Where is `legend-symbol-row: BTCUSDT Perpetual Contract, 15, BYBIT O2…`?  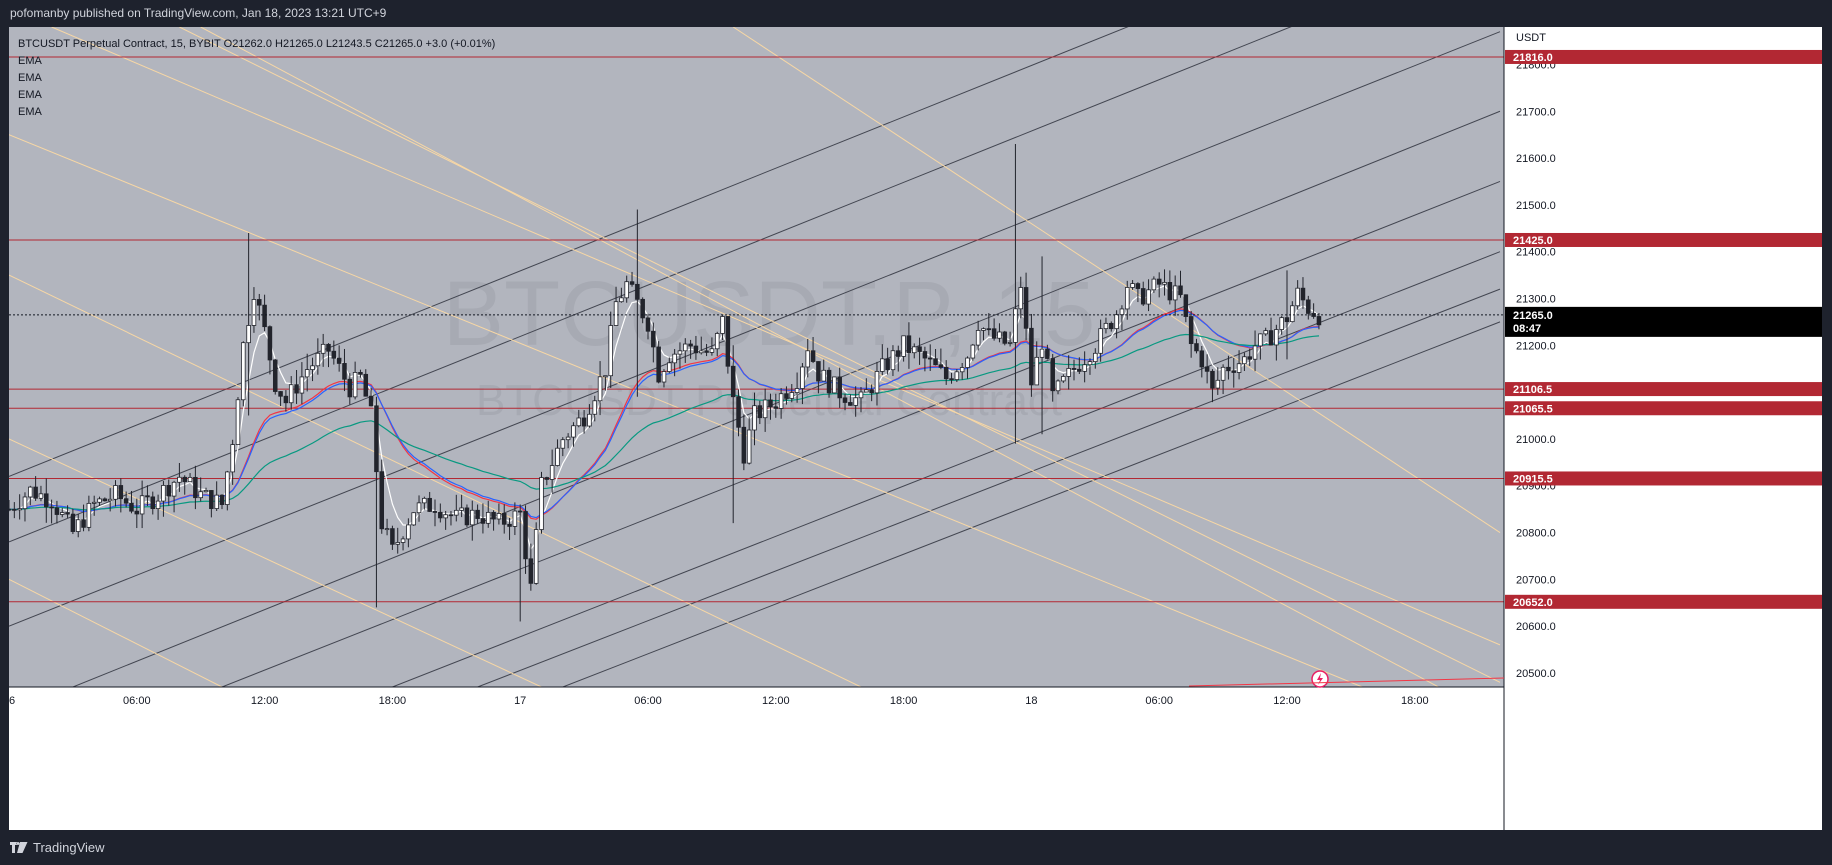
legend-symbol-row: BTCUSDT Perpetual Contract, 15, BYBIT O2… is located at coordinates (256, 44).